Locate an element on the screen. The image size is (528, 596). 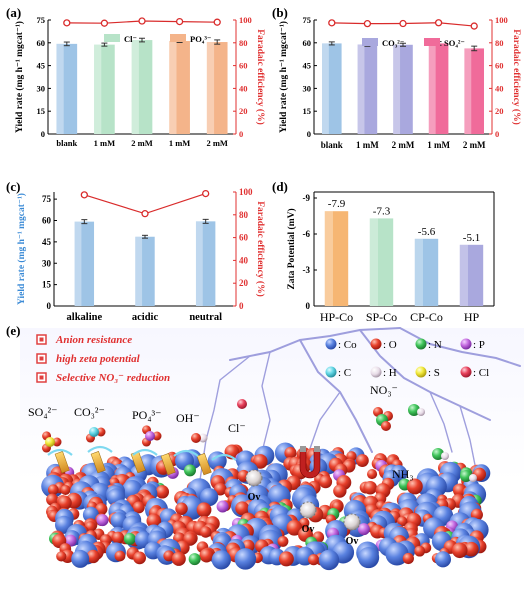
nitrate-atom is located at coordinates (386, 426).